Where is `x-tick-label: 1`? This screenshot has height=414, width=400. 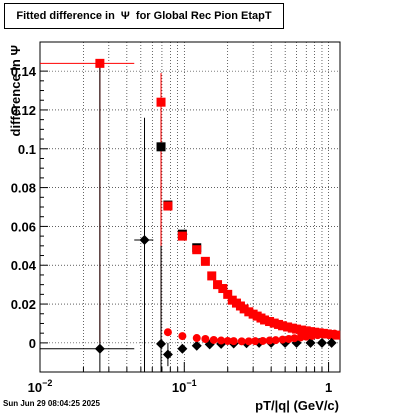
x-tick-label: 1 is located at coordinates (328, 387).